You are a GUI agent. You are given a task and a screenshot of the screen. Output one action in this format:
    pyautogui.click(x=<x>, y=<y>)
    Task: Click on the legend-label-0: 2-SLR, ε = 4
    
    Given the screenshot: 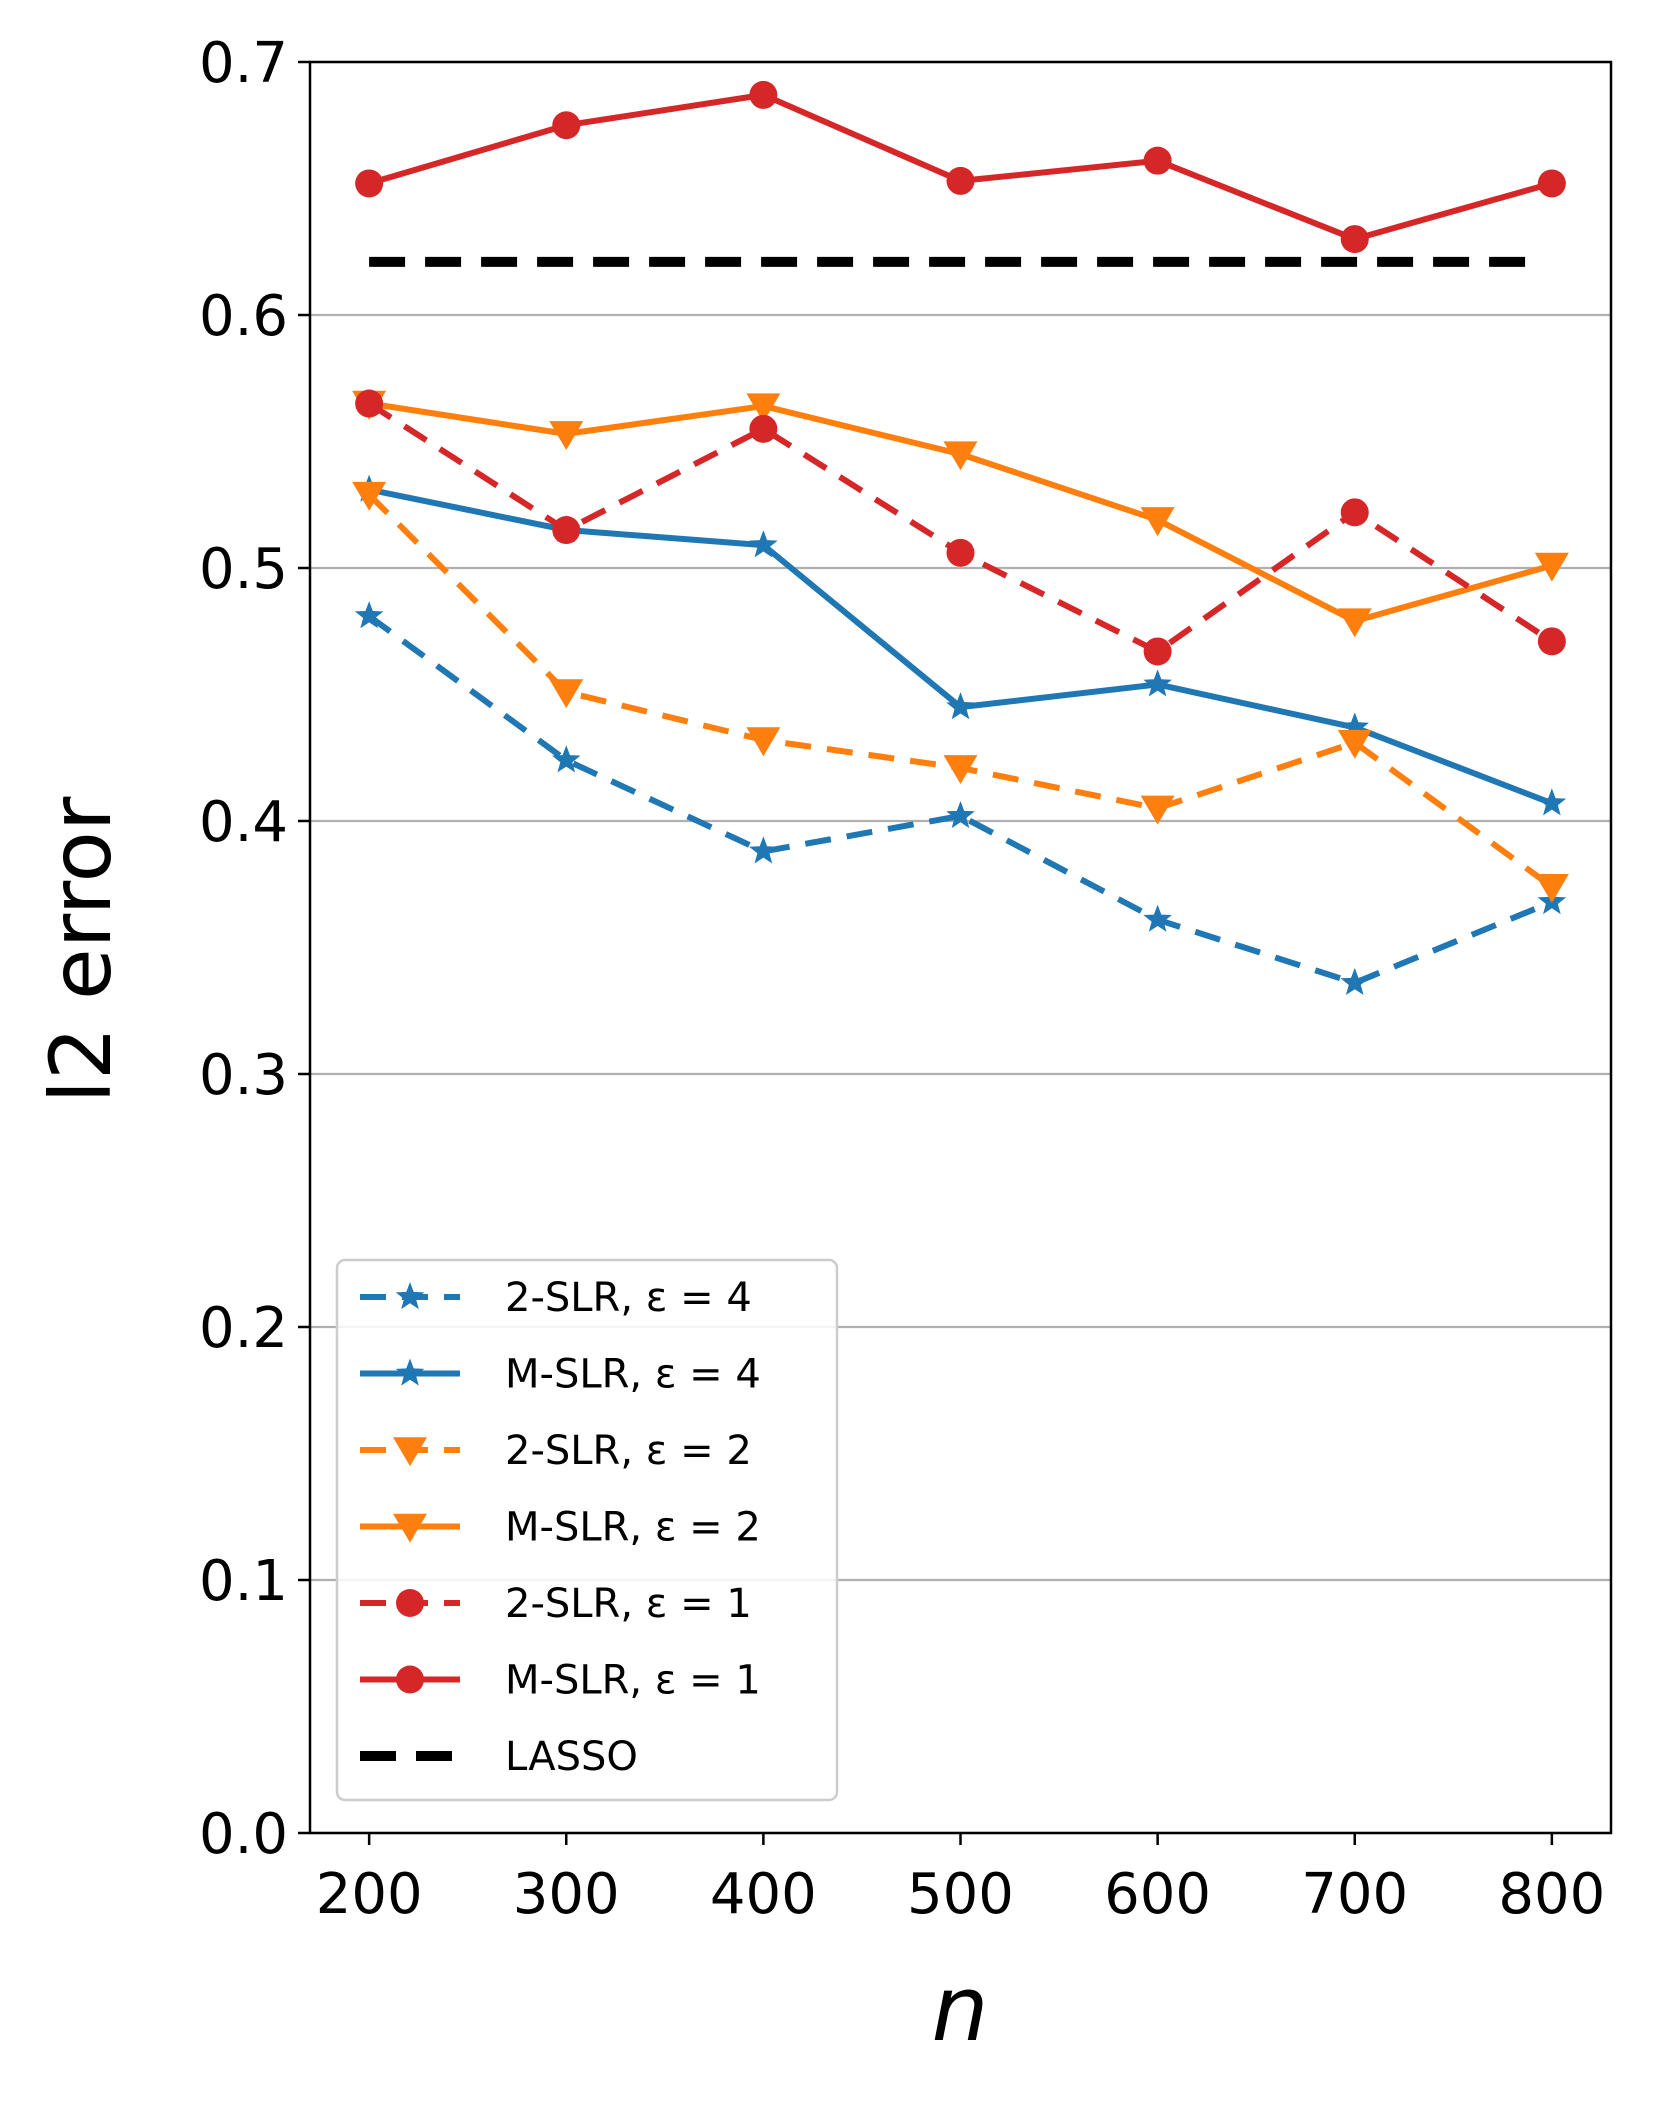 What is the action you would take?
    pyautogui.click(x=628, y=1298)
    